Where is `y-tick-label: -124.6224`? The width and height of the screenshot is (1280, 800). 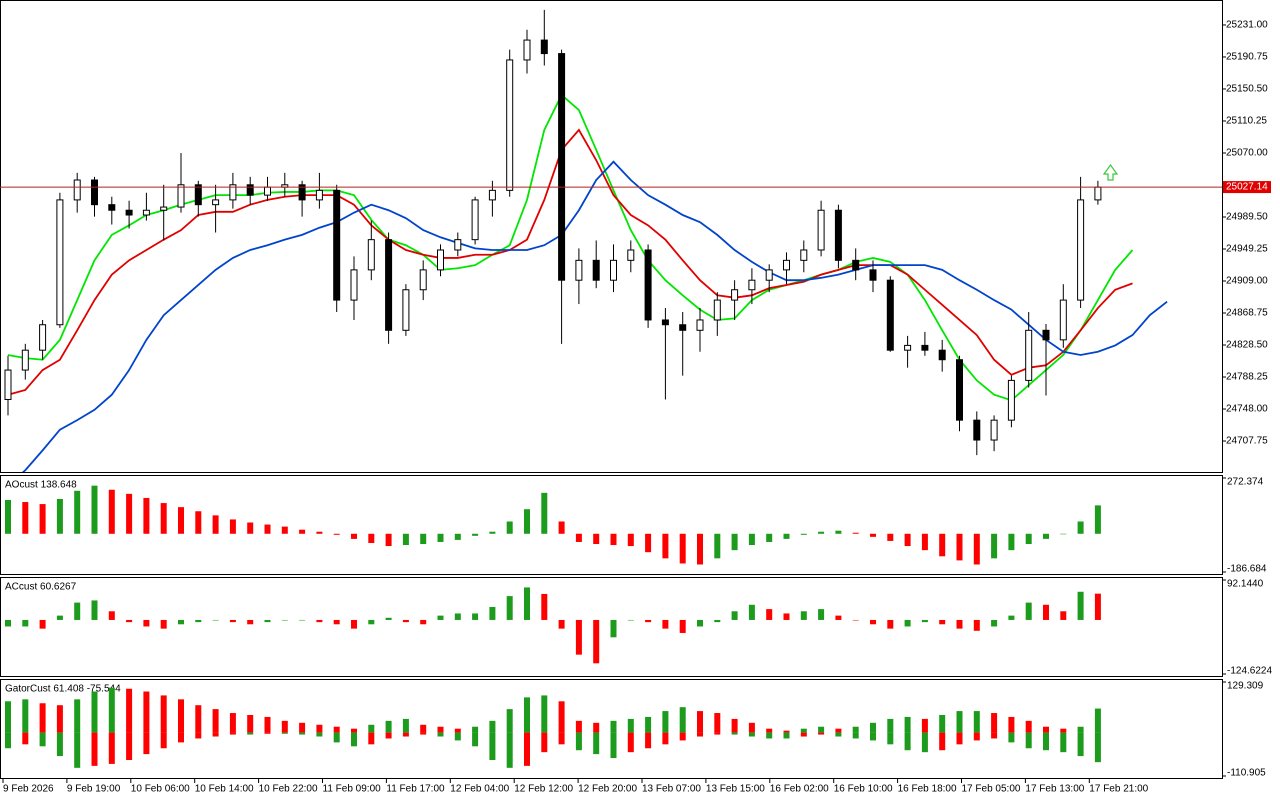
y-tick-label: -124.6224 is located at coordinates (1249, 671).